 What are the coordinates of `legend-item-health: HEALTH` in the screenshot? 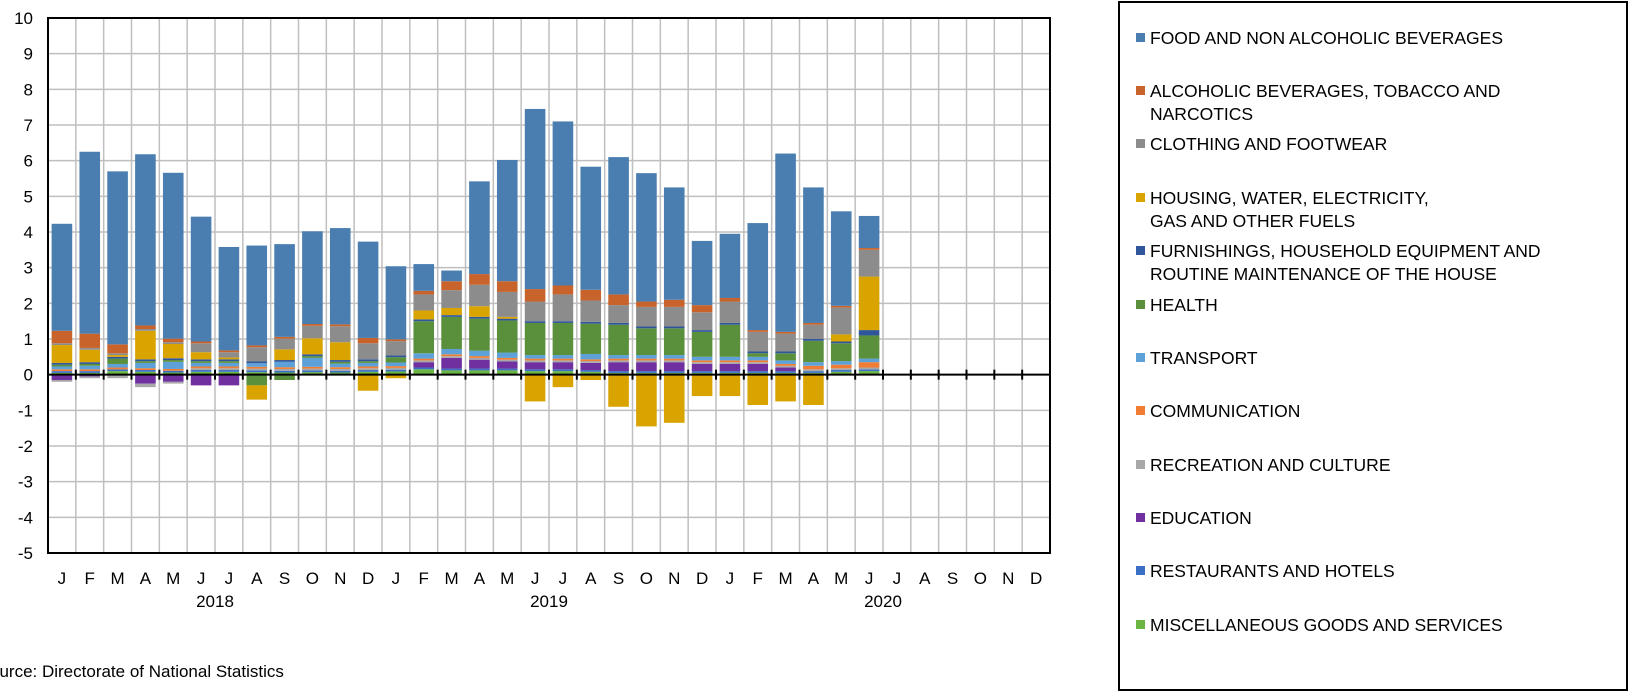 It's located at (1378, 305).